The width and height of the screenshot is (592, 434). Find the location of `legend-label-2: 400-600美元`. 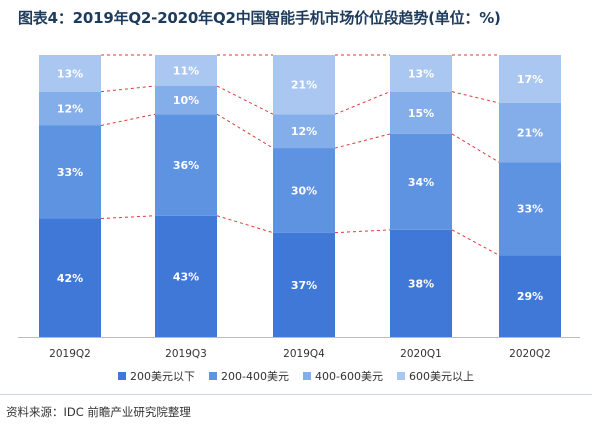

legend-label-2: 400-600美元 is located at coordinates (349, 376).